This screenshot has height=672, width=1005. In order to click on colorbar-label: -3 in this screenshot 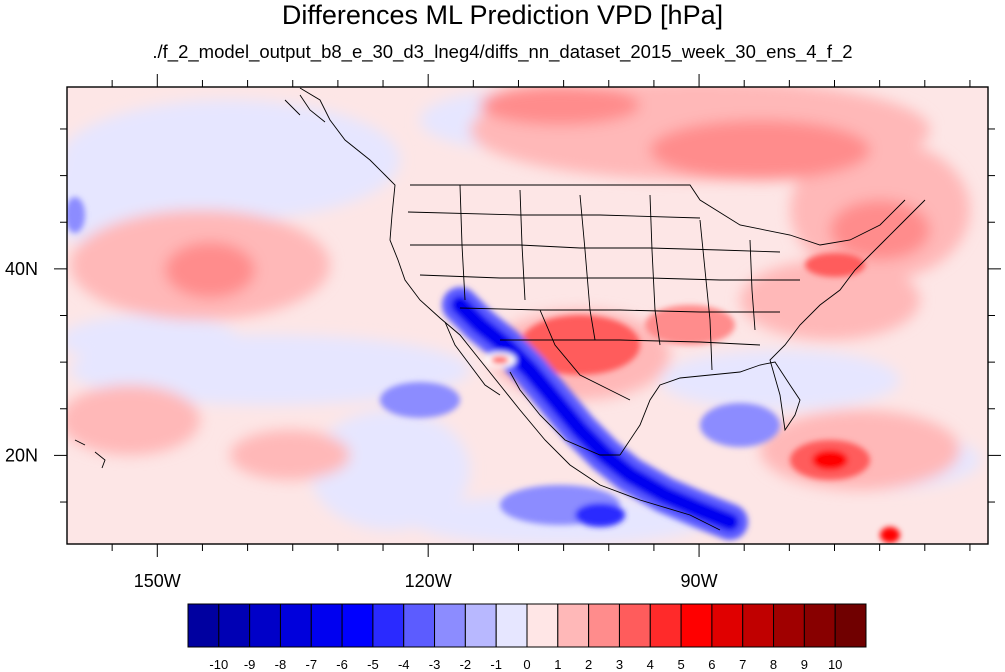, I will do `click(435, 664)`.